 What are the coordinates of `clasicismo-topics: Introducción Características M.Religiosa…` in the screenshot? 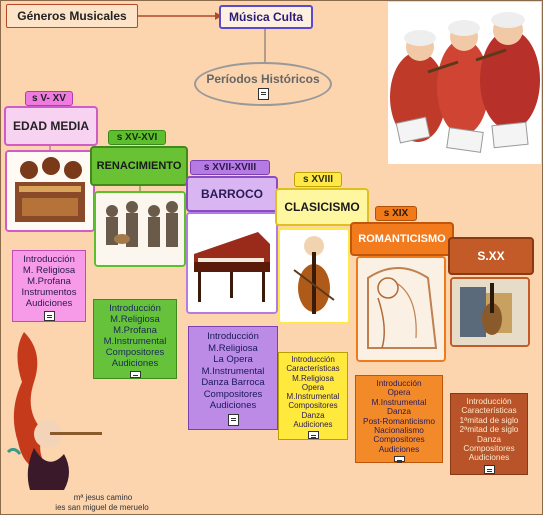 It's located at (313, 396).